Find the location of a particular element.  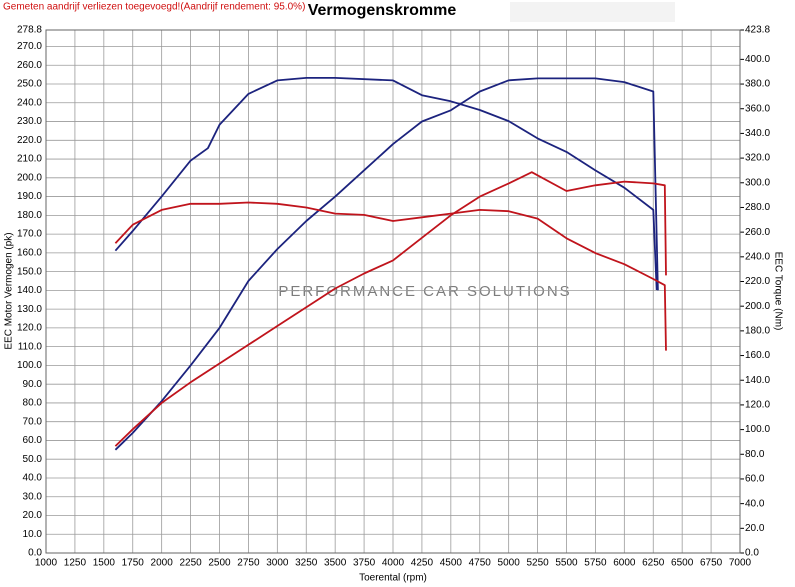

y-tick-label: 270.0 is located at coordinates (29, 46).